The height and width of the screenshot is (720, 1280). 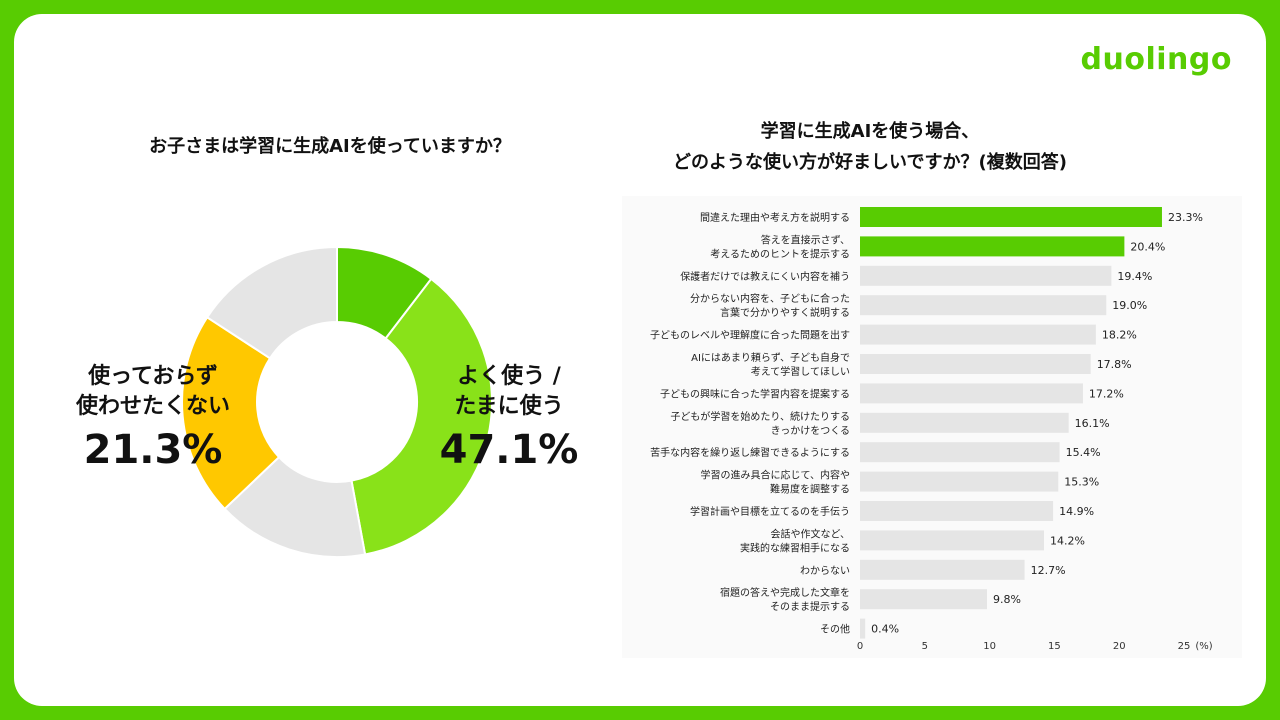 I want to click on bar-value-label-8: 15.4%, so click(x=1083, y=452).